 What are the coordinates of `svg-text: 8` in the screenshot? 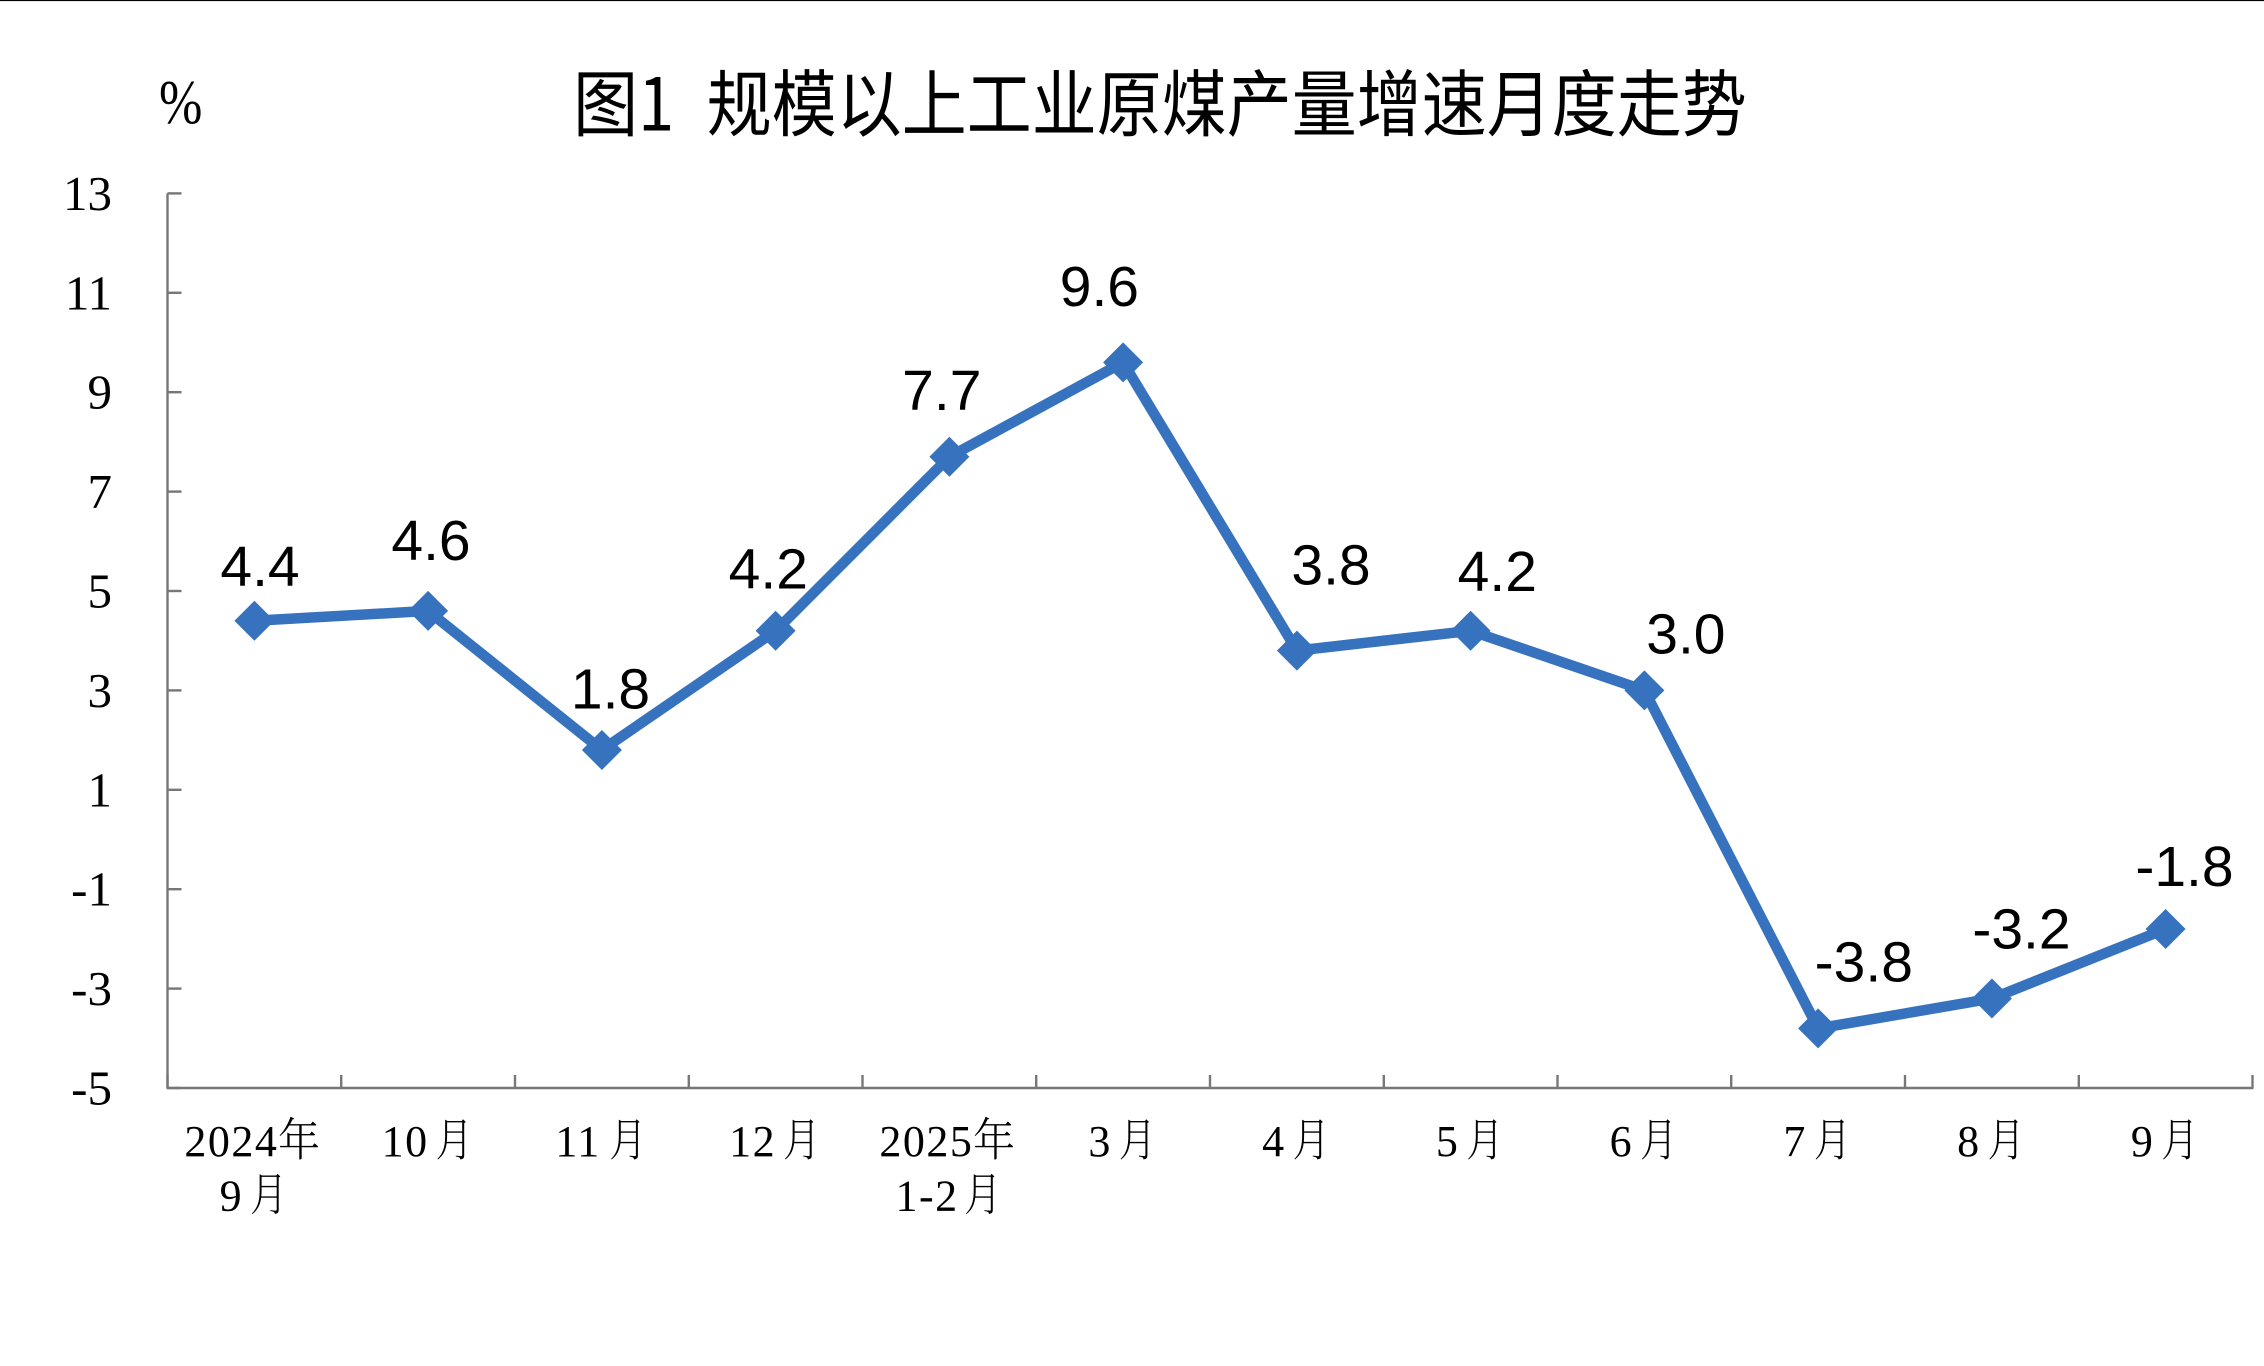 It's located at (1969, 1141).